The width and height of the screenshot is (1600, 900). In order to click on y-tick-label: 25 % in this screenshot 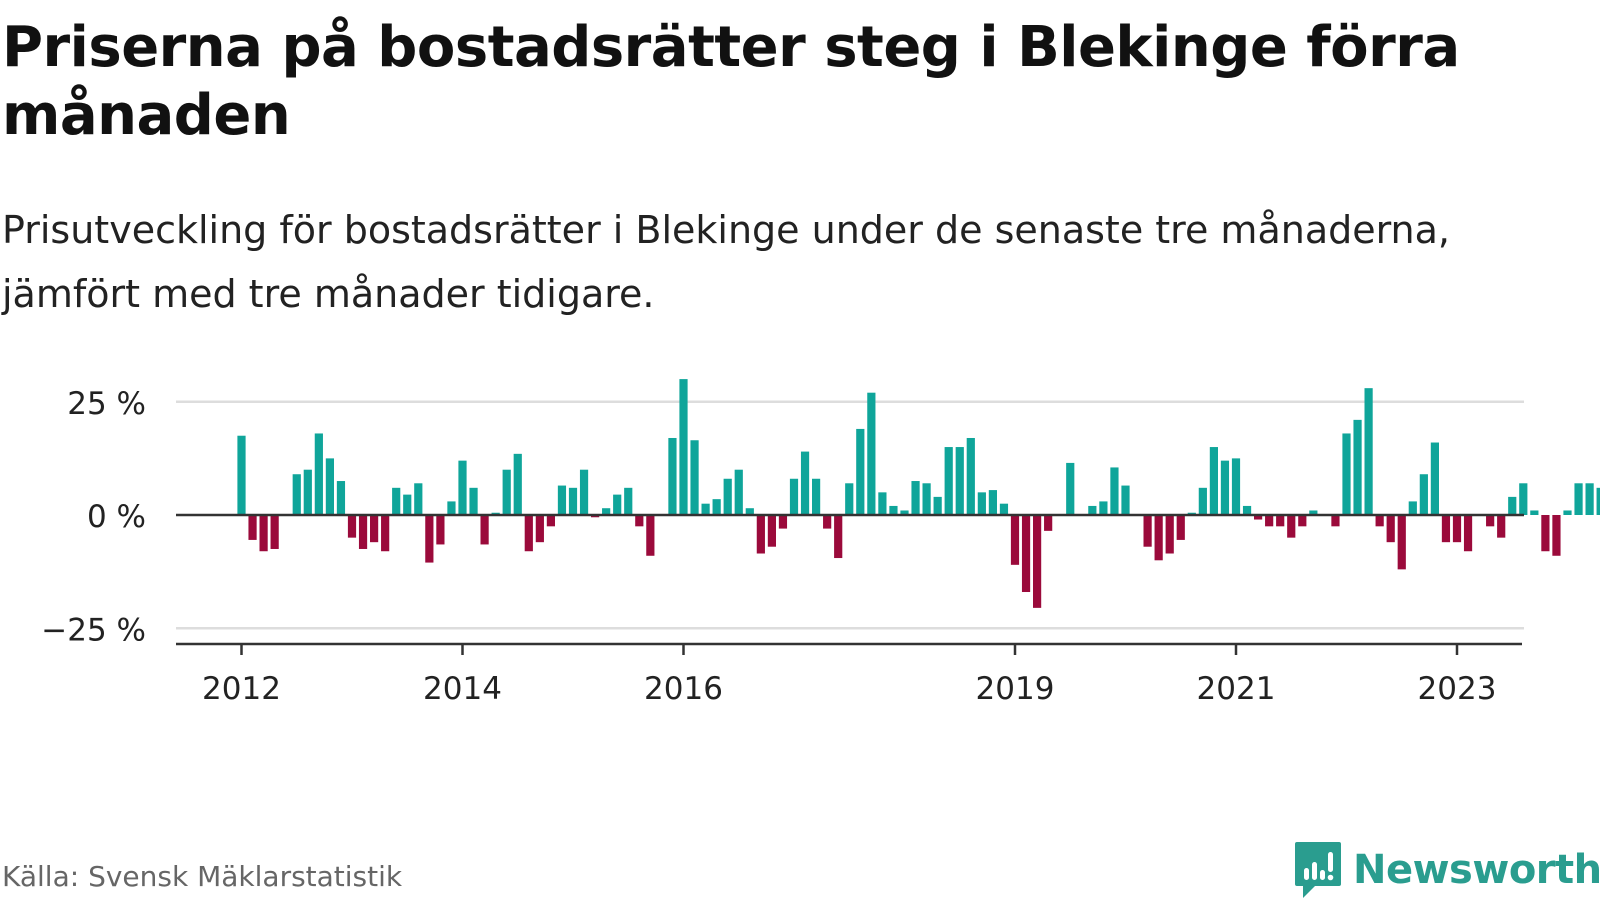, I will do `click(106, 404)`.